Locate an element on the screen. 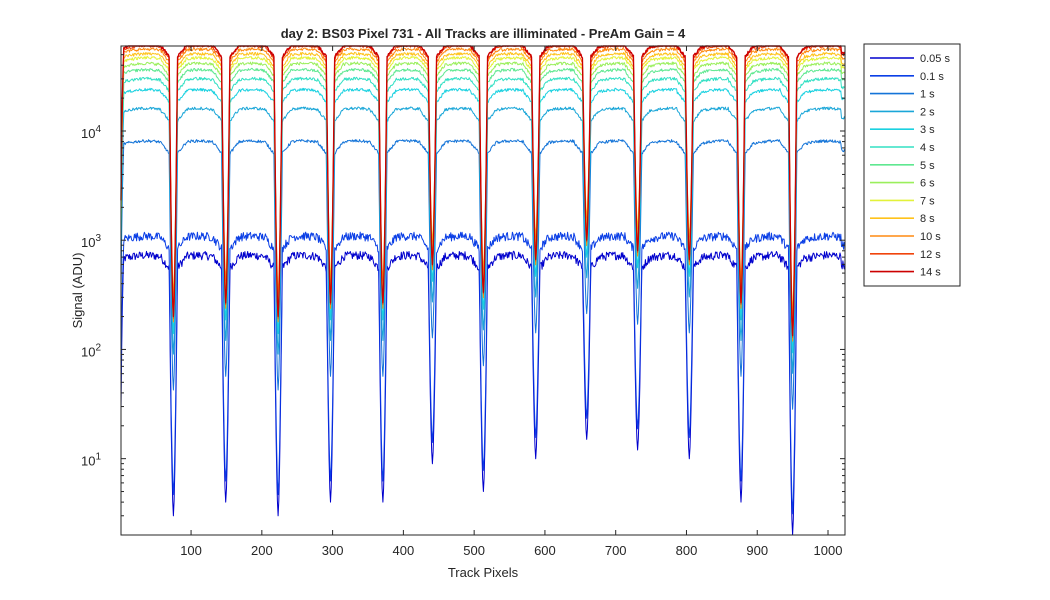 The height and width of the screenshot is (600, 1050). x-tick-label: 500 is located at coordinates (474, 550).